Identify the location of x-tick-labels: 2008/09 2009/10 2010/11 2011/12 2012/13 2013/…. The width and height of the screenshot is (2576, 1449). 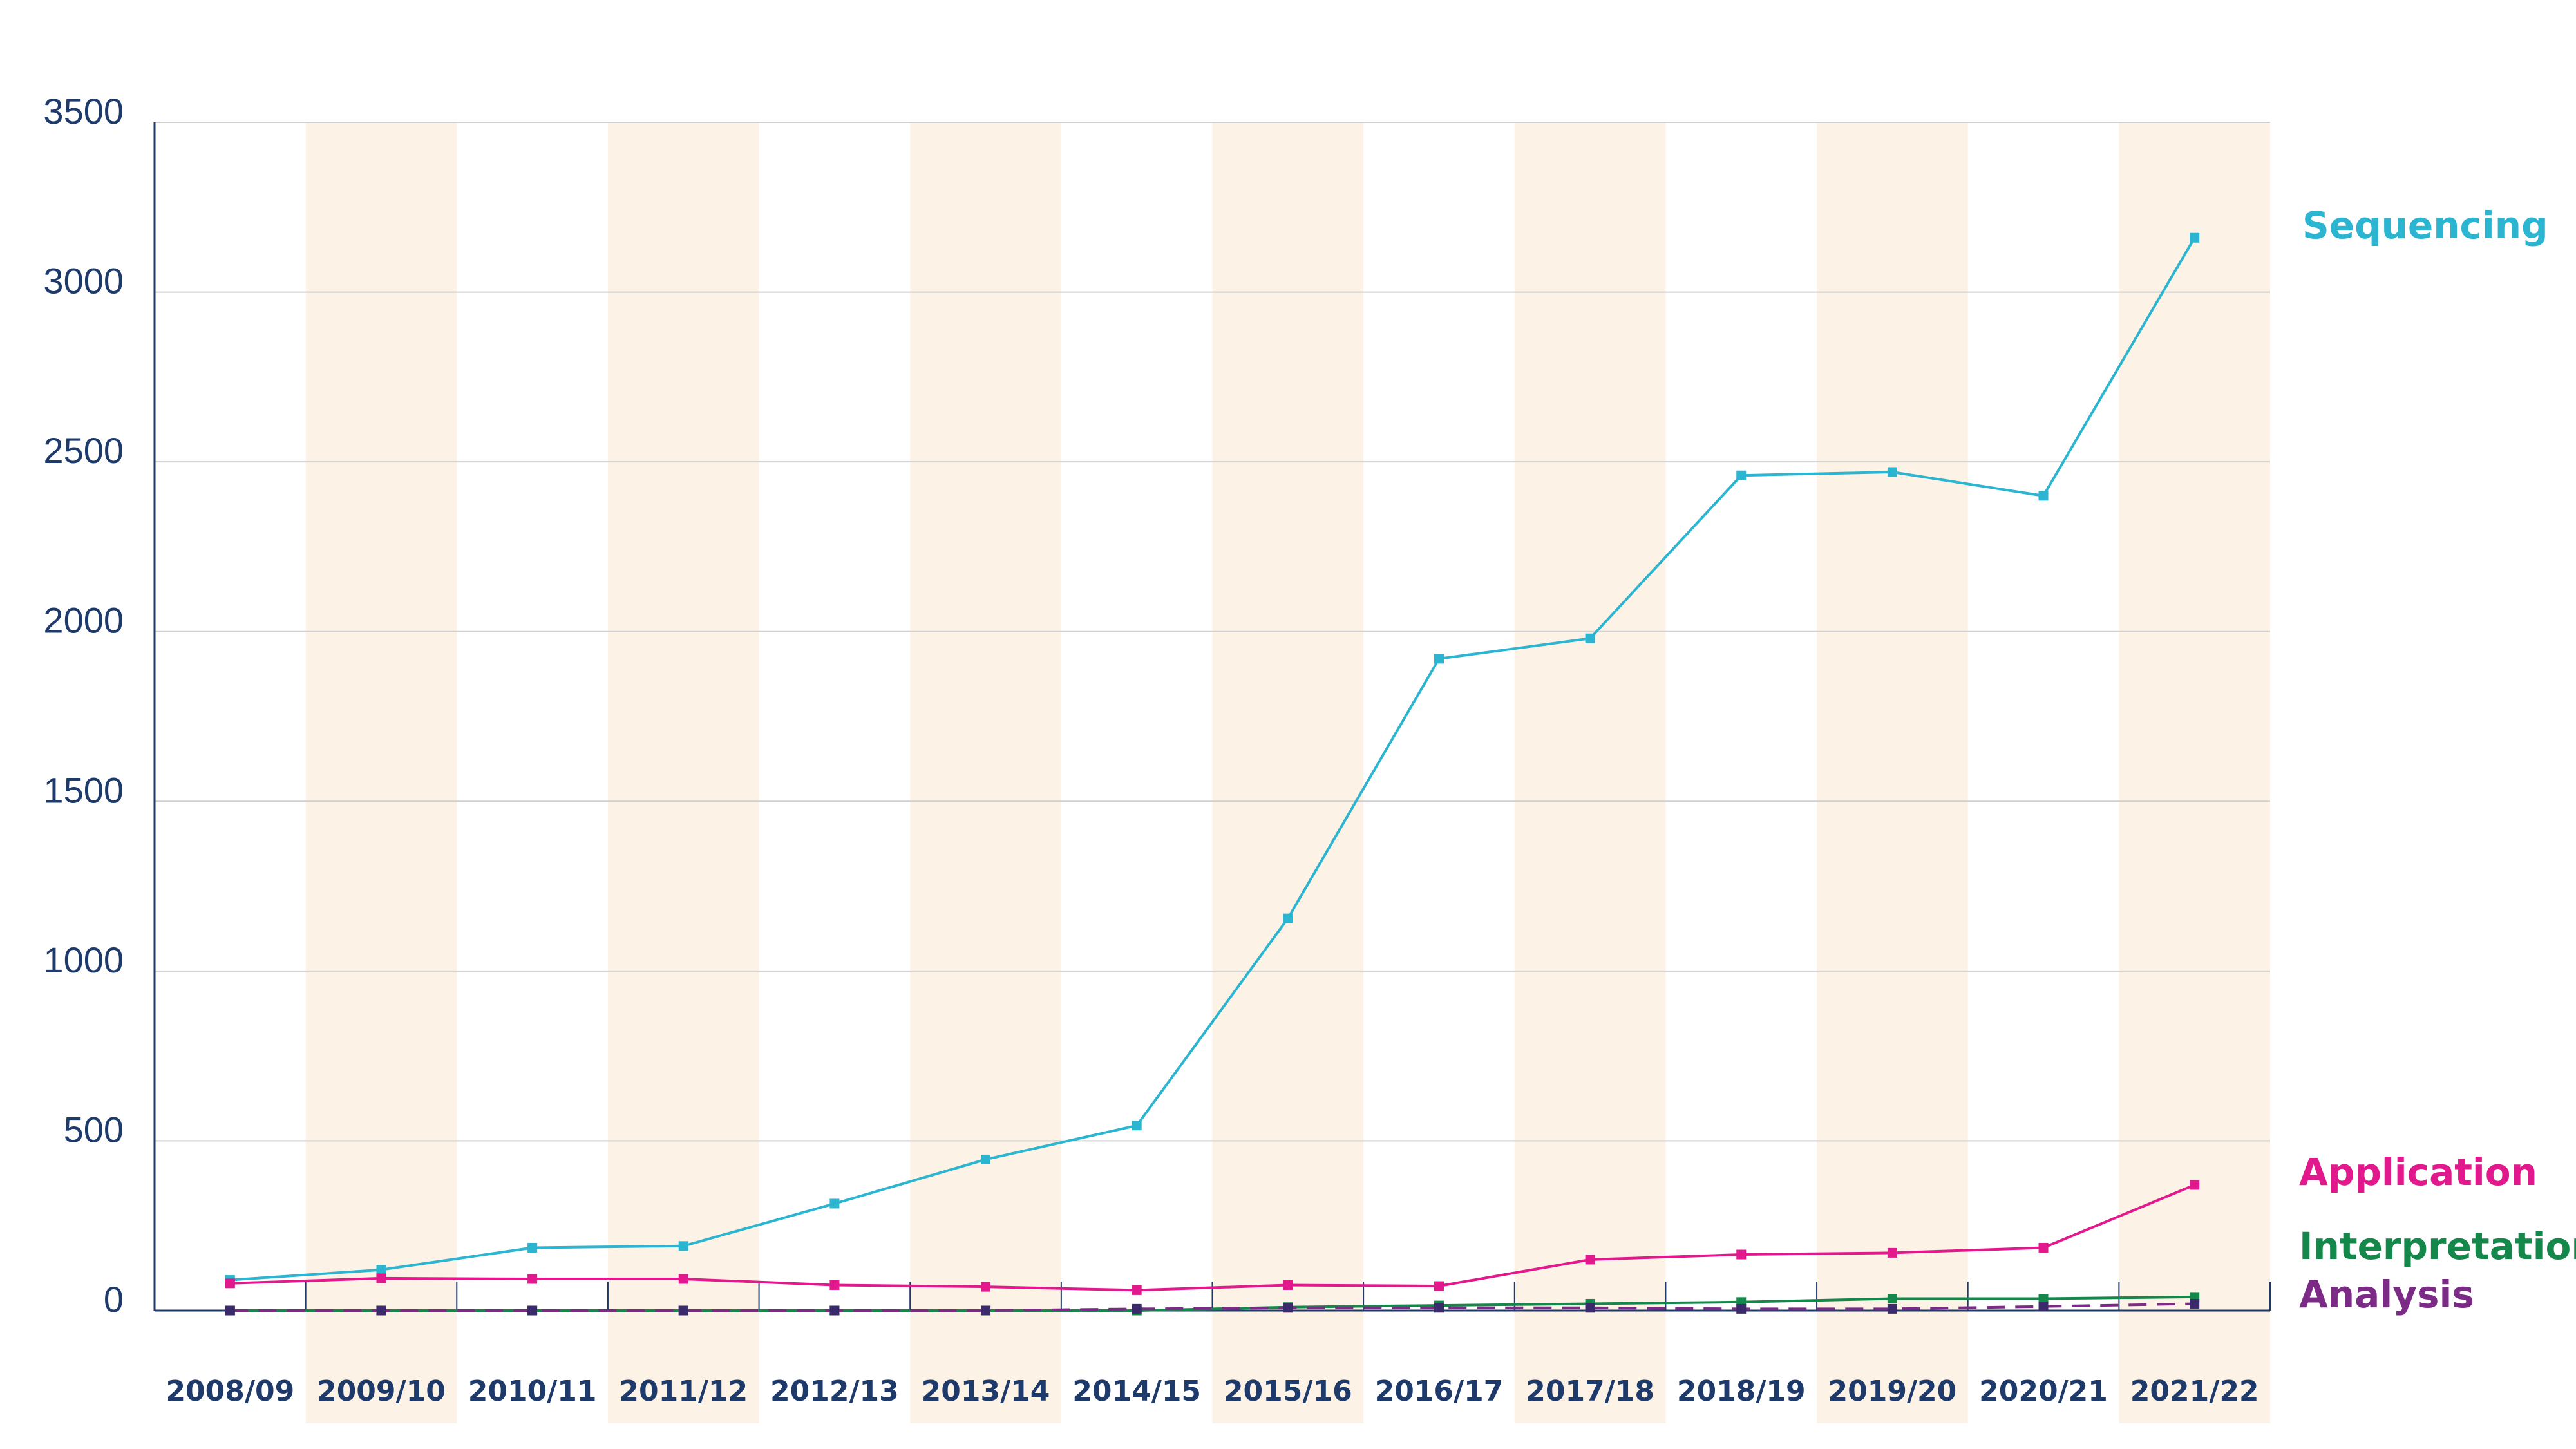
(1212, 1391).